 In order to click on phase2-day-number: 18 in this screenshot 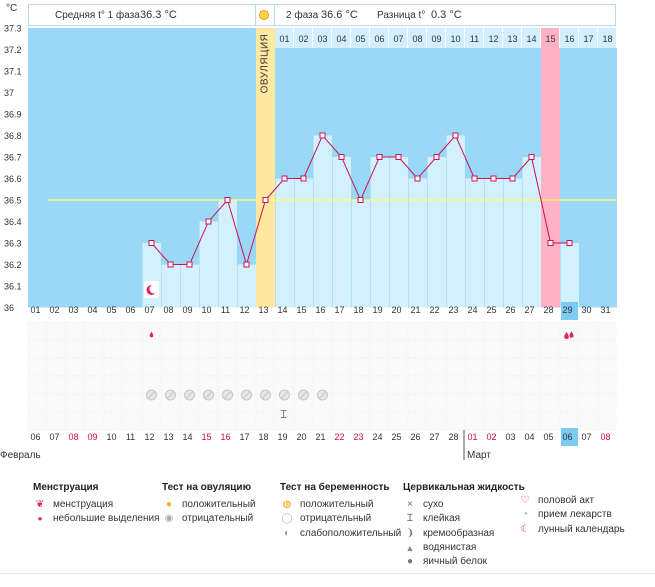, I will do `click(607, 39)`.